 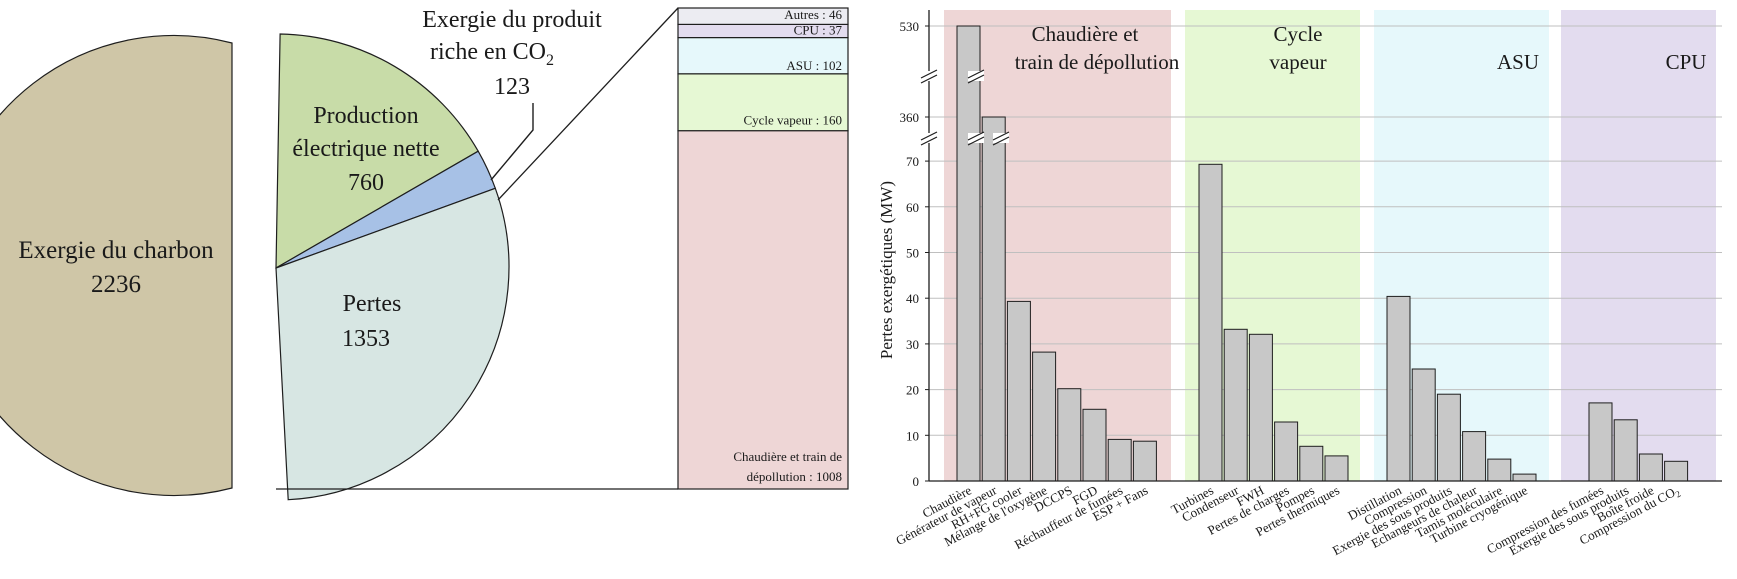 I want to click on stack-label-steam-cycle: Cycle vapeur : 160, so click(x=792, y=120).